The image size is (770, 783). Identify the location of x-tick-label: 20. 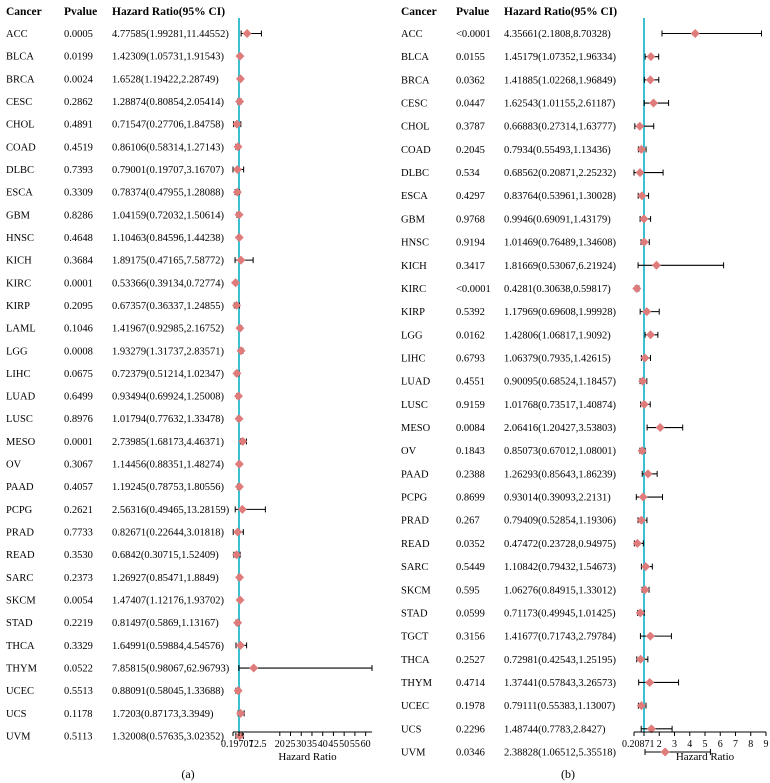
(280, 744).